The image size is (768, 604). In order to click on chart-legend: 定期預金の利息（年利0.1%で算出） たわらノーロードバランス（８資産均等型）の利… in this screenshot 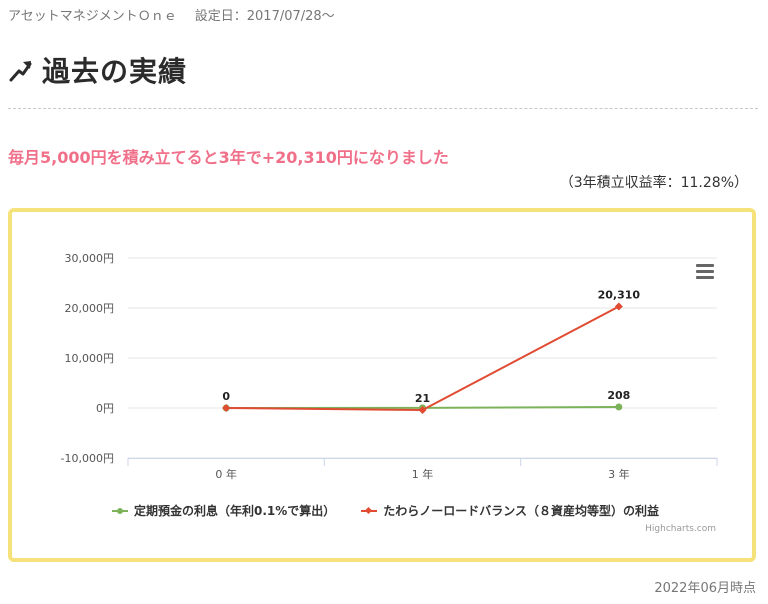, I will do `click(398, 510)`.